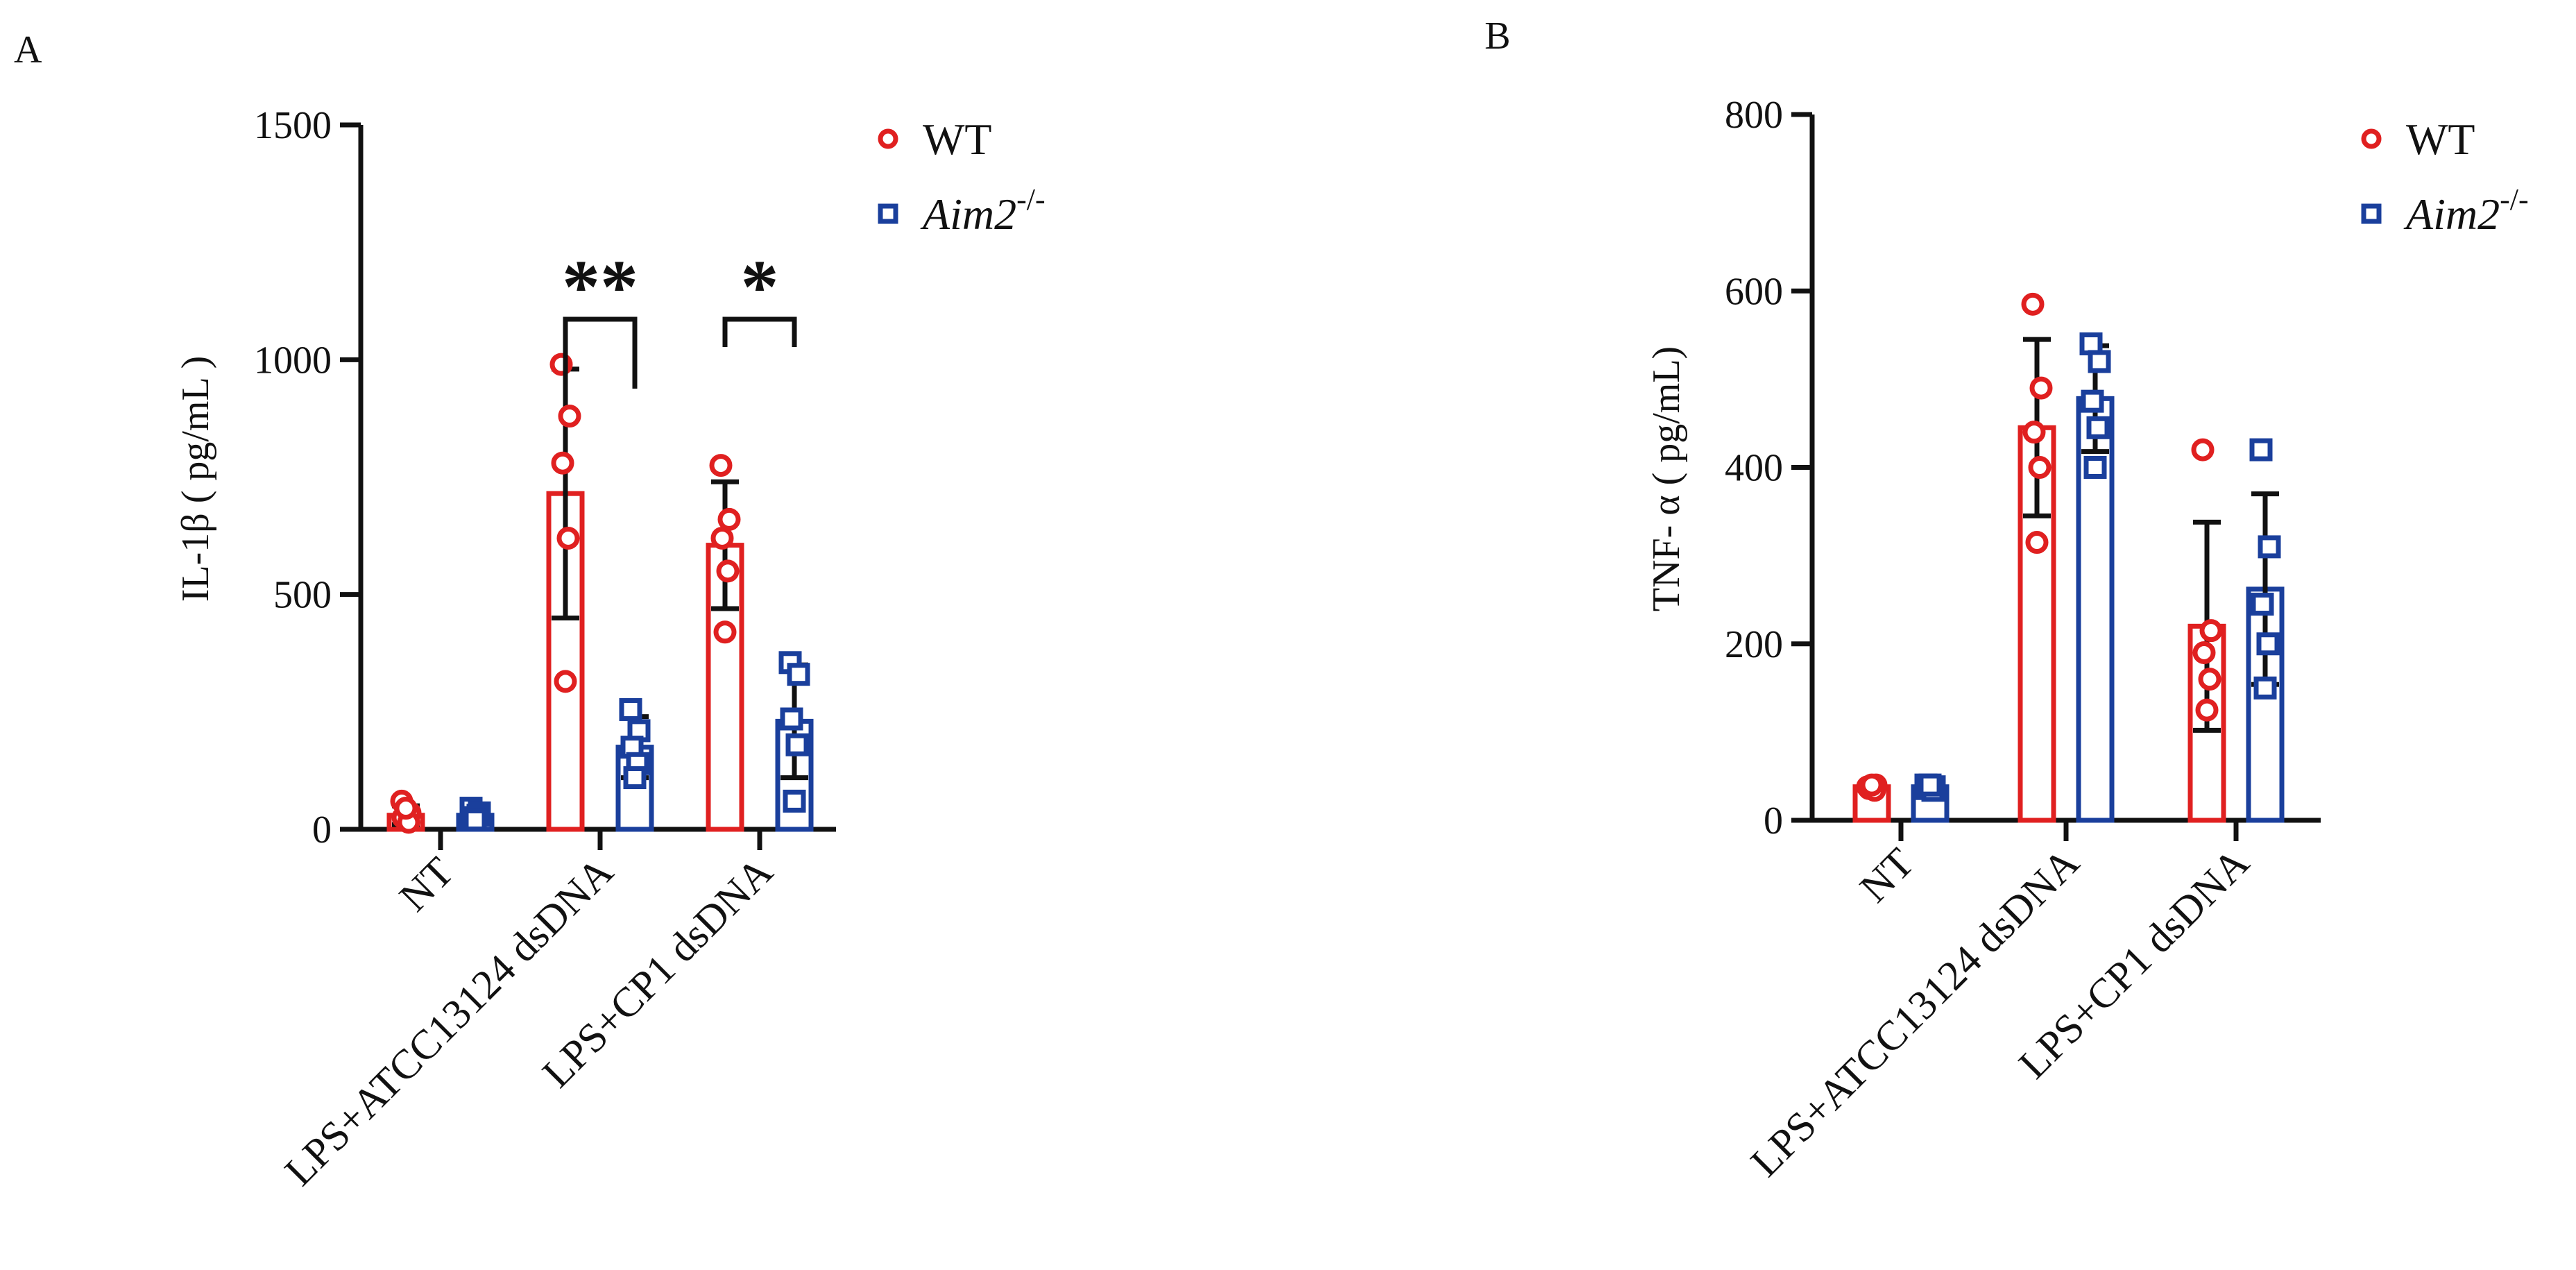  Describe the element at coordinates (1754, 116) in the screenshot. I see `y-tick-label: 800` at that location.